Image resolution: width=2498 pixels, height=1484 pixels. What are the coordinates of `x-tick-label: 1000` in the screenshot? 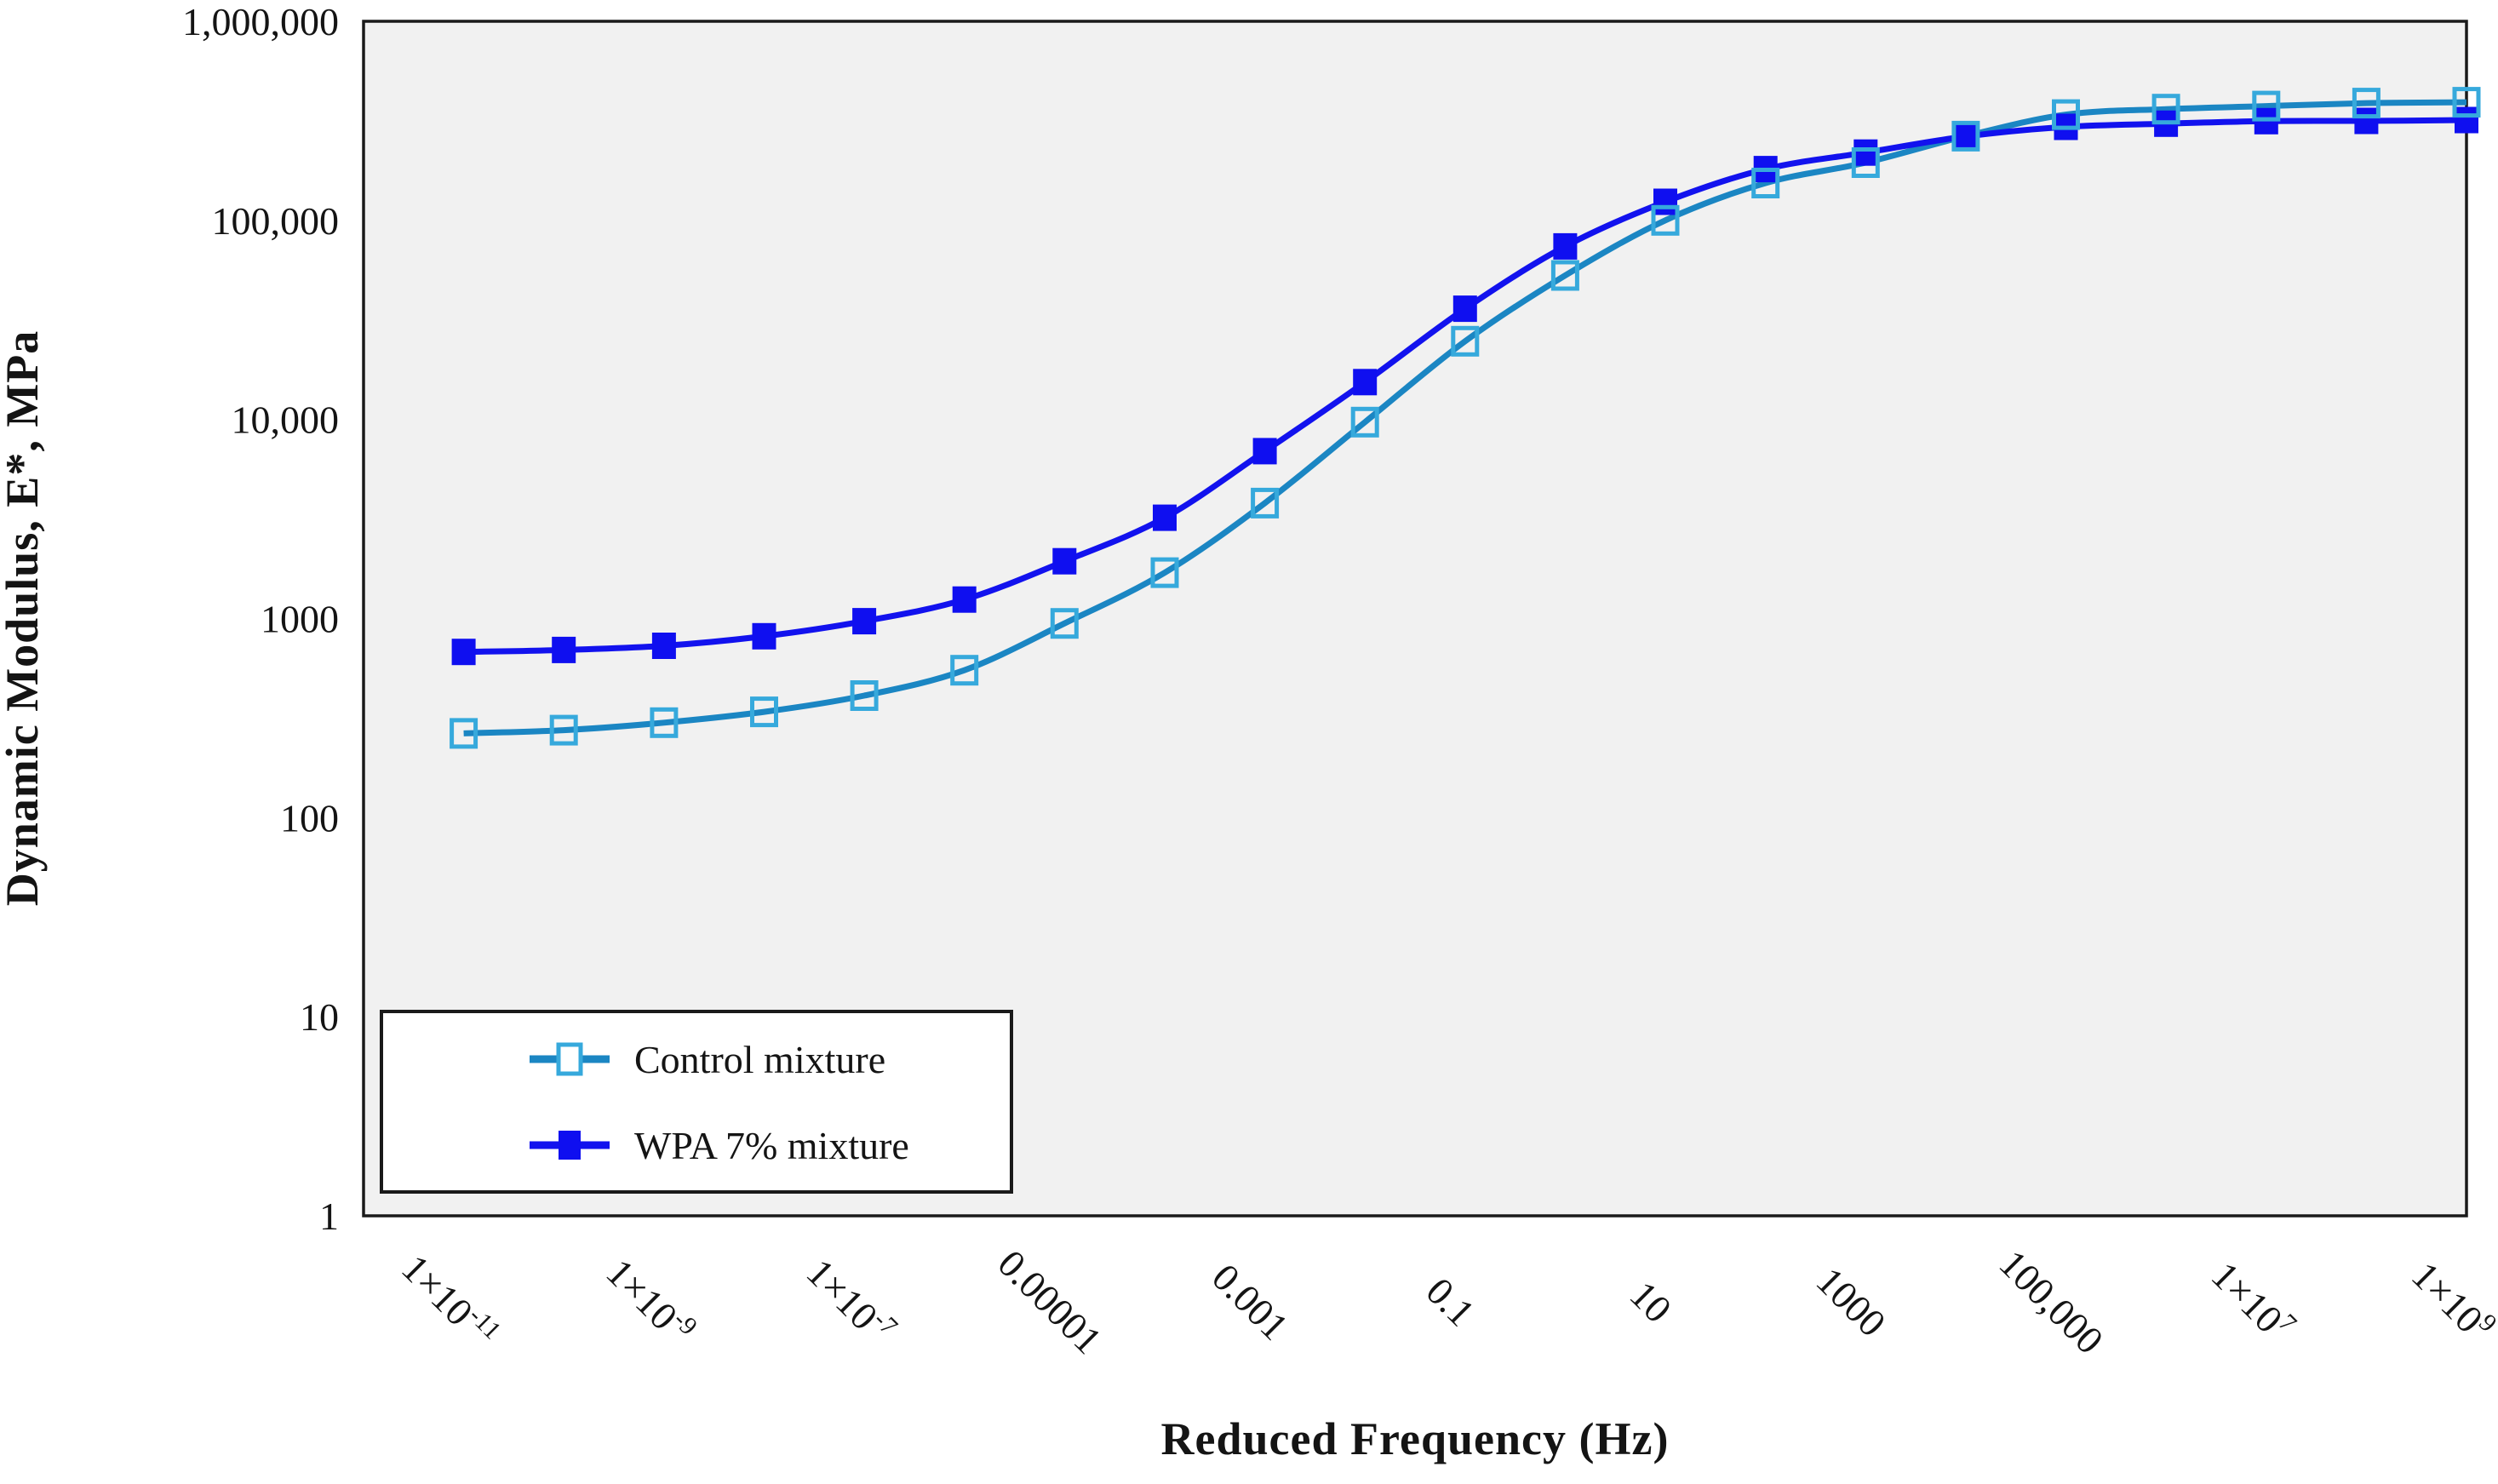 It's located at (1851, 1301).